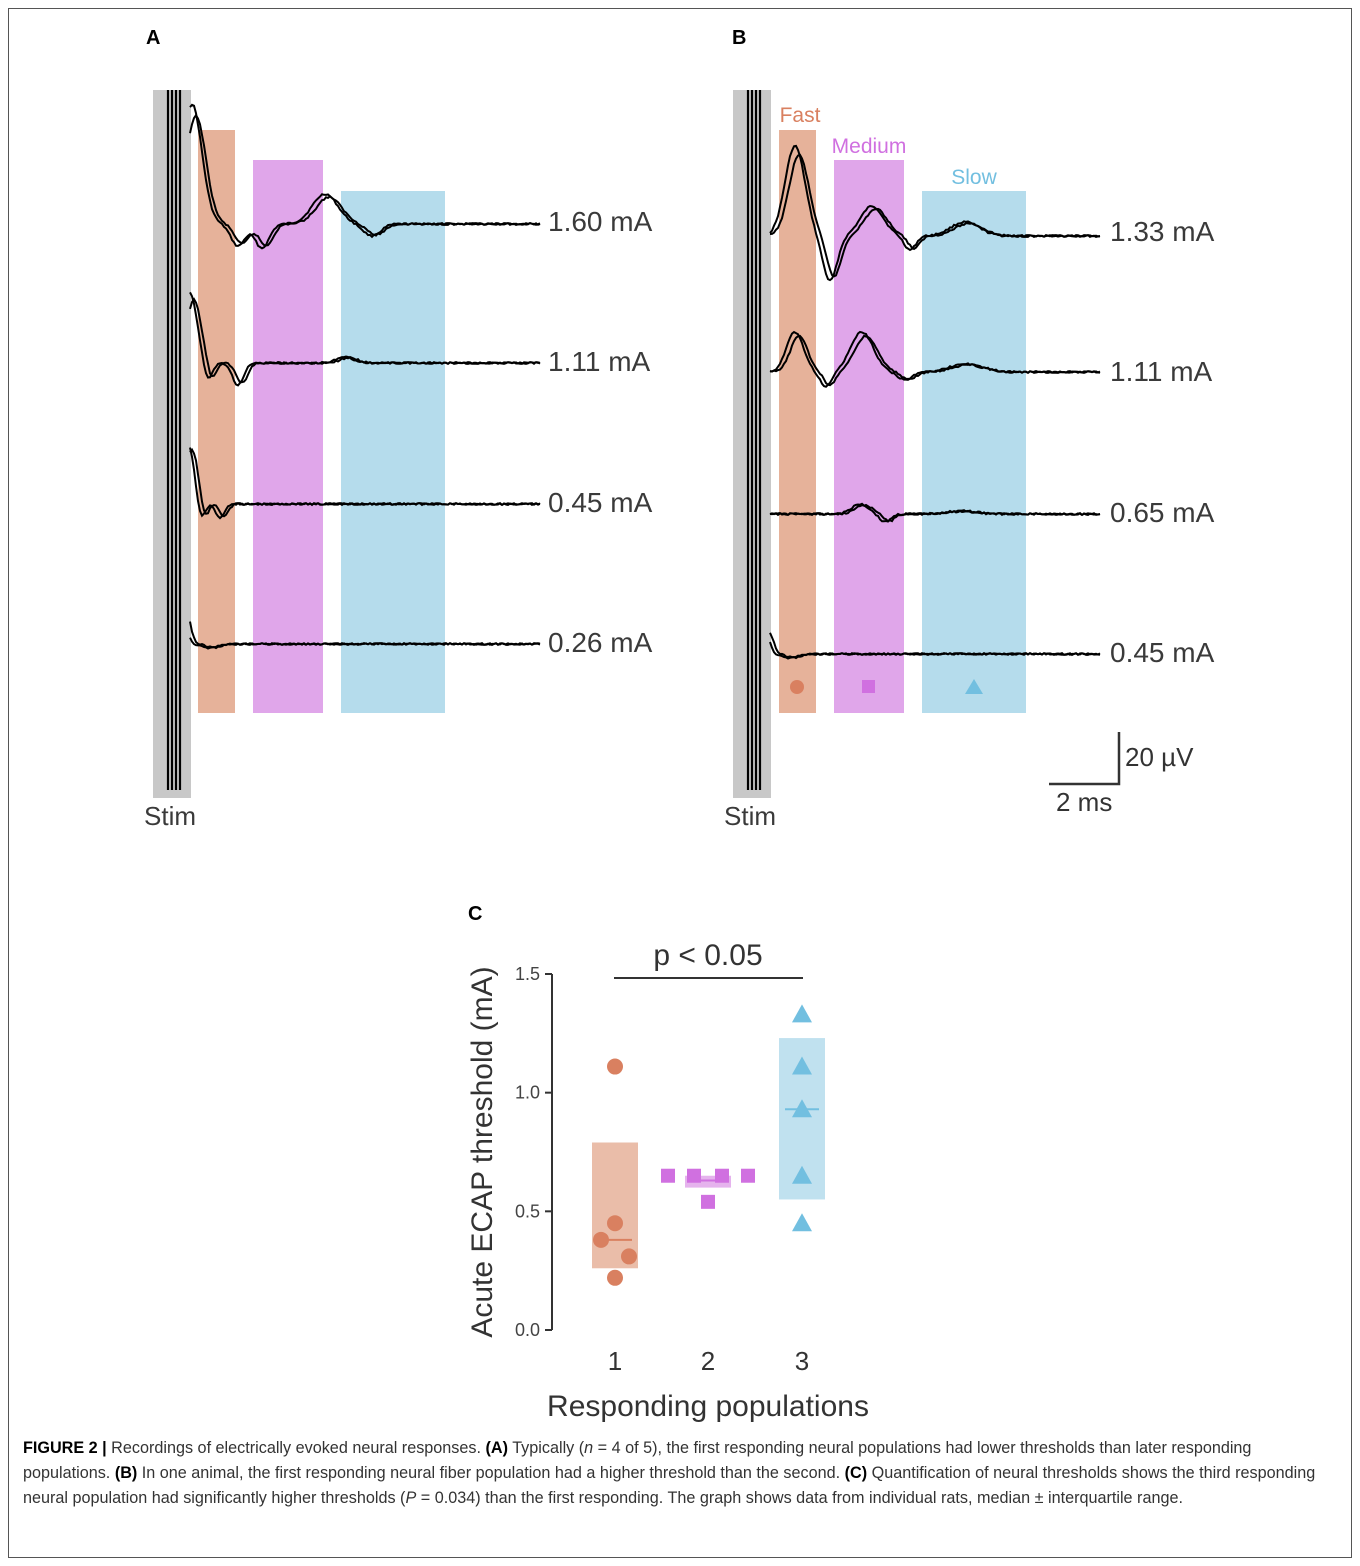  I want to click on panel-a-slow-band, so click(393, 452).